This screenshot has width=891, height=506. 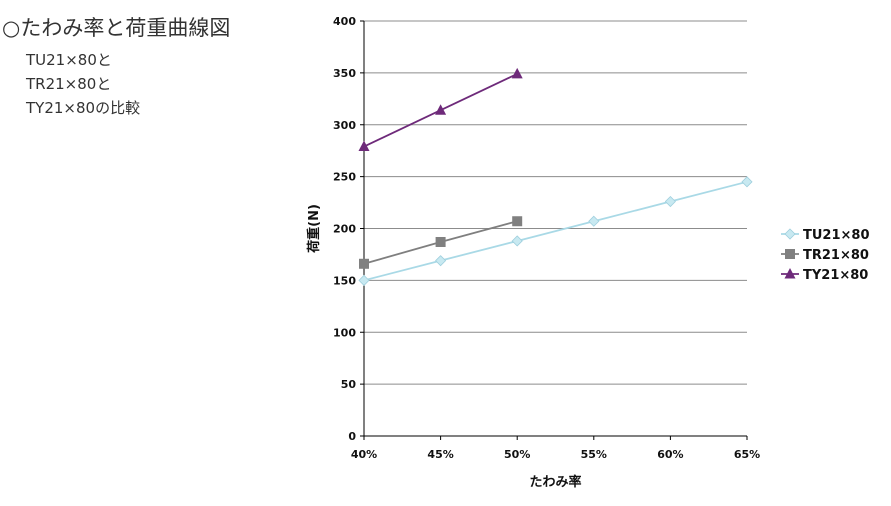 I want to click on y-tick-label: 0, so click(x=352, y=436).